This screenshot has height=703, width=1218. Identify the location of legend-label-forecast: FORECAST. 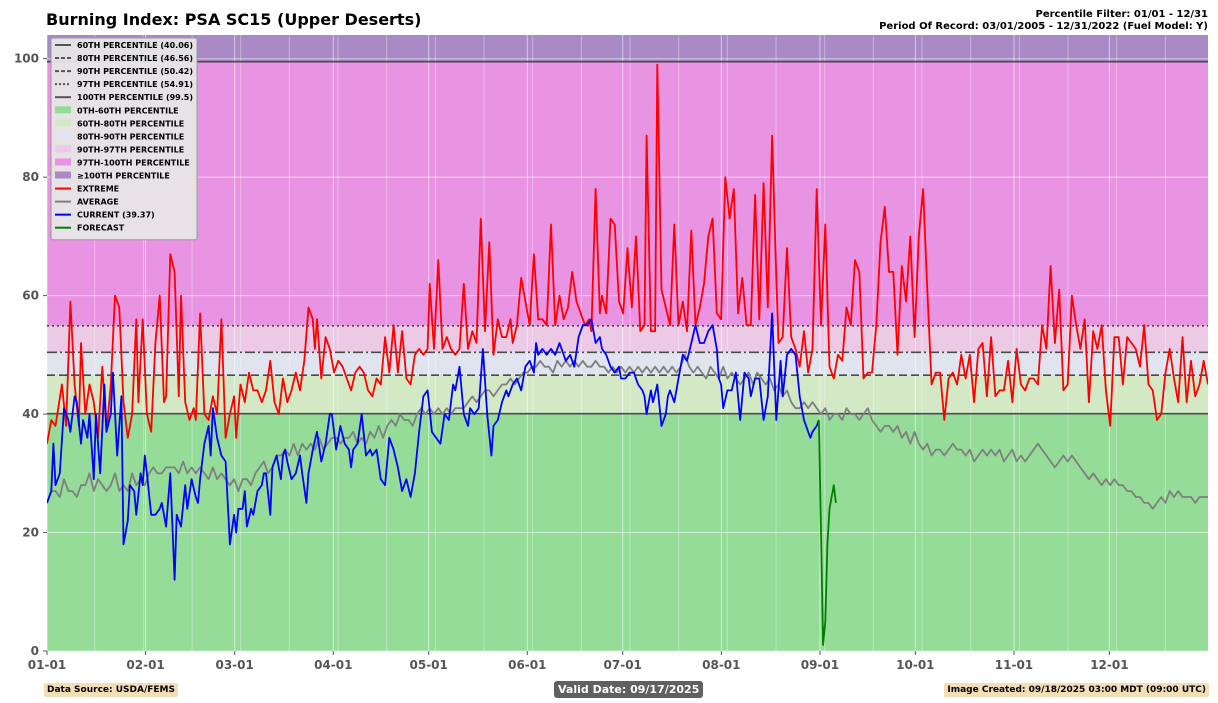
(101, 228).